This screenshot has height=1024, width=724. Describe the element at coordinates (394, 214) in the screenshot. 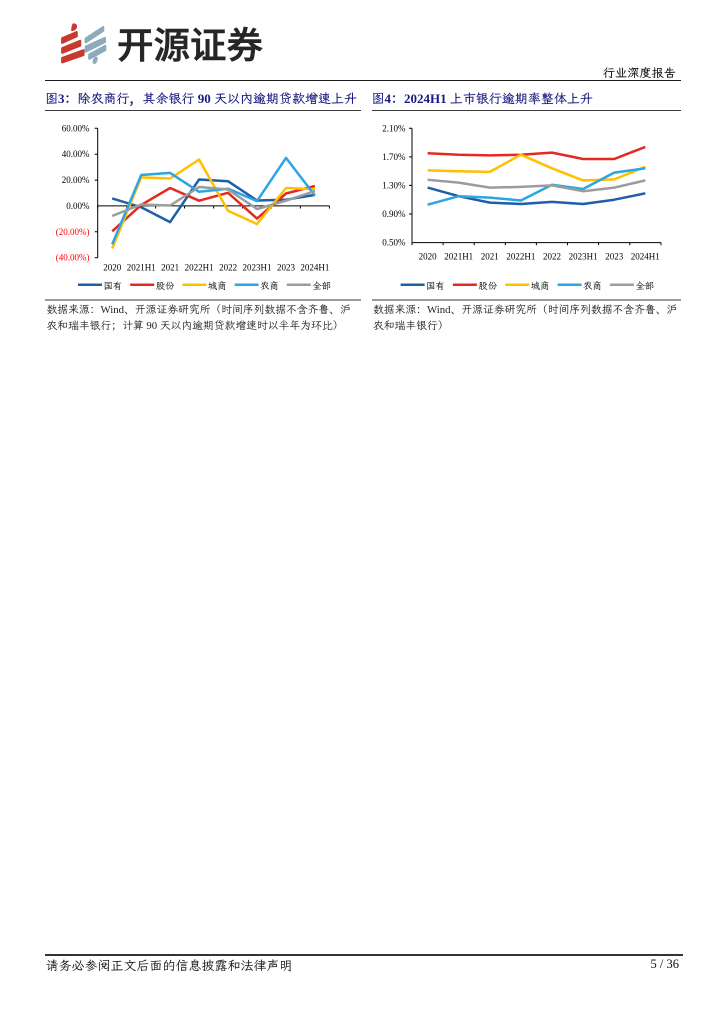

I see `svg-text: 0.90%` at that location.